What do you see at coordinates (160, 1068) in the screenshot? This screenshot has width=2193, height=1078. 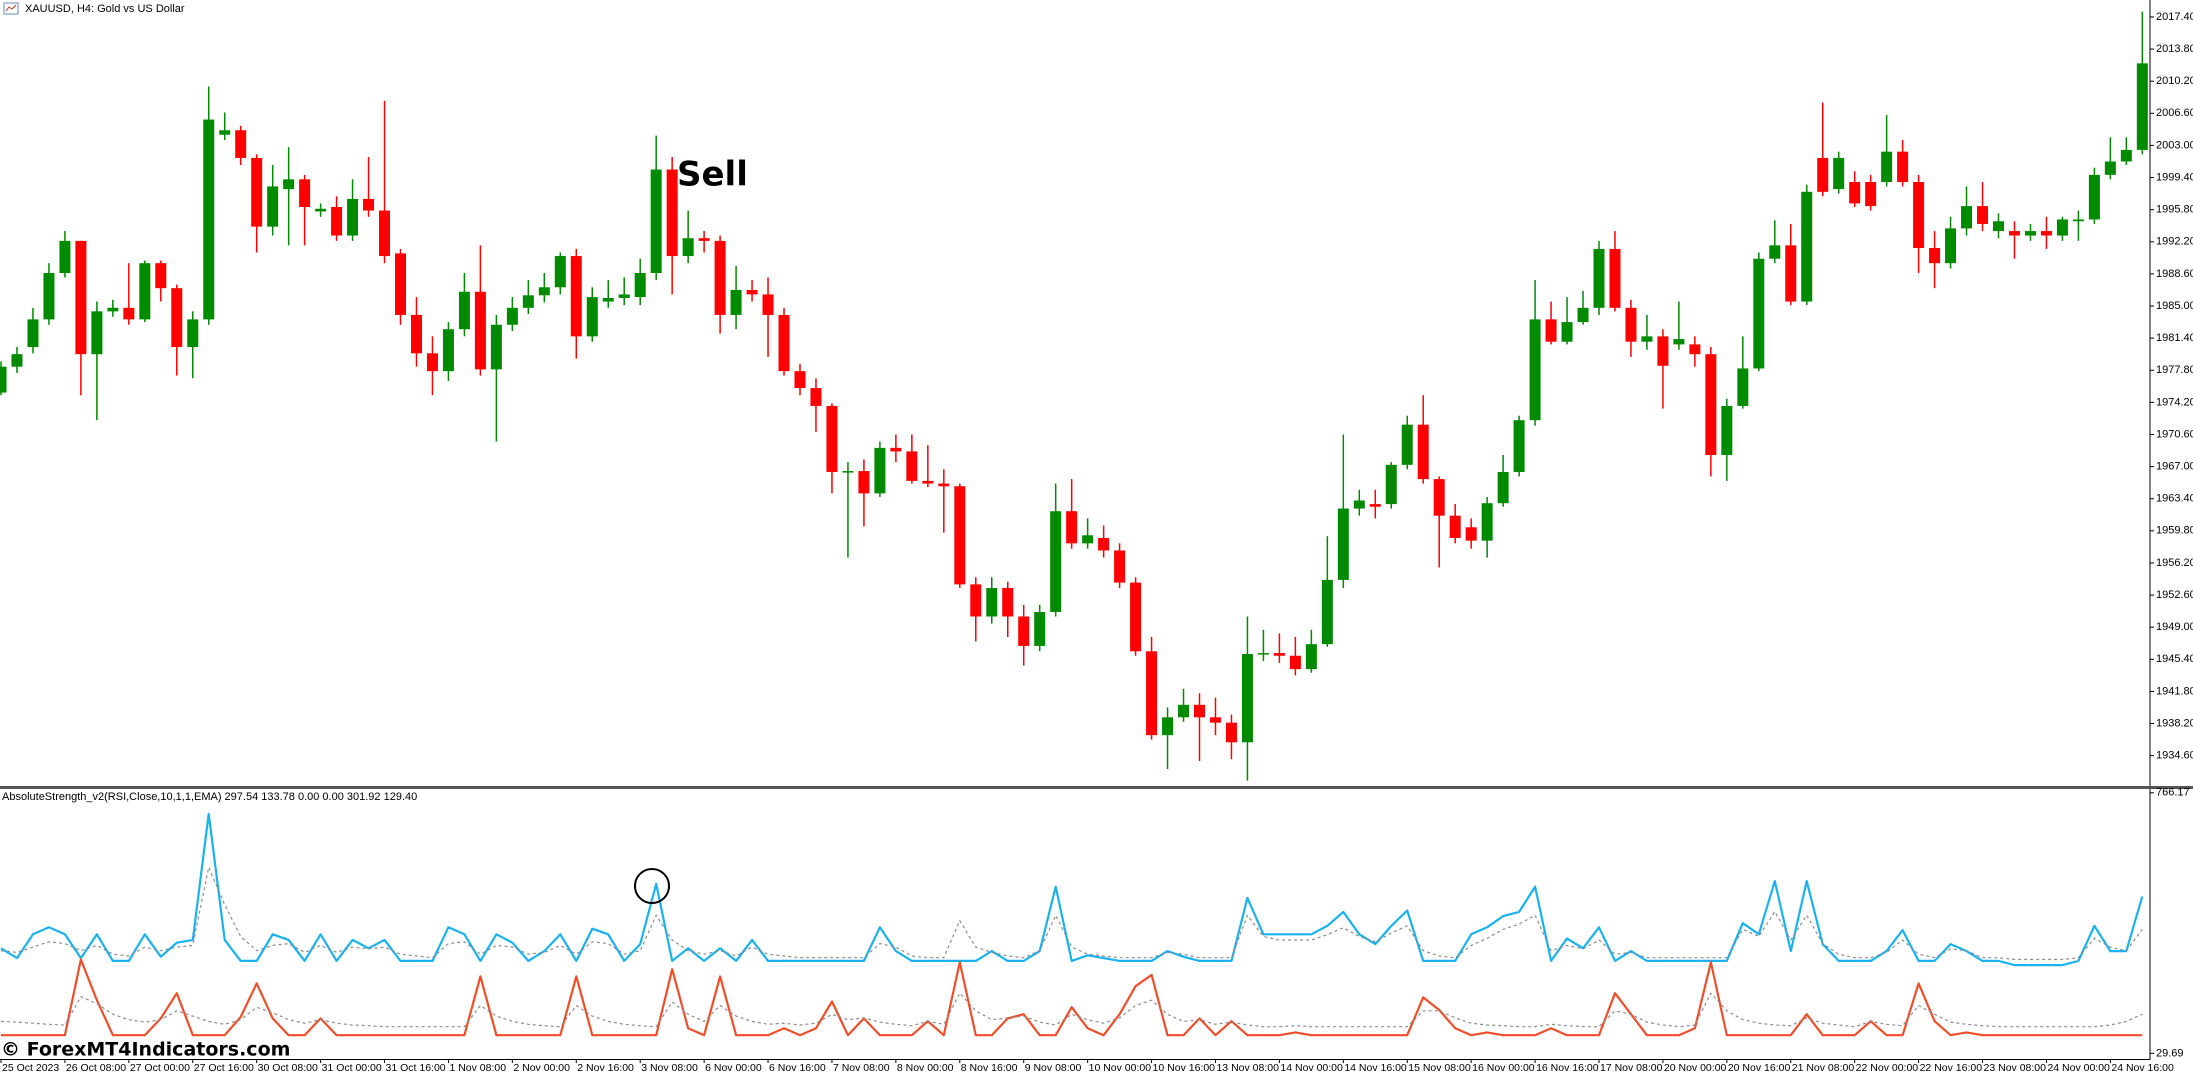 I see `x-tick-label: 27 Oct 00:00` at bounding box center [160, 1068].